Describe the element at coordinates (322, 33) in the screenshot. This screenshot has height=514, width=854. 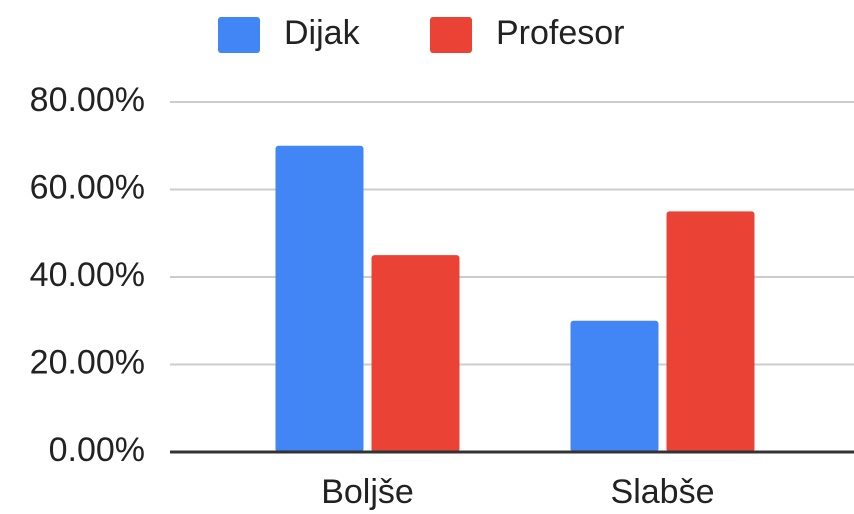
I see `legend-label: Dijak` at that location.